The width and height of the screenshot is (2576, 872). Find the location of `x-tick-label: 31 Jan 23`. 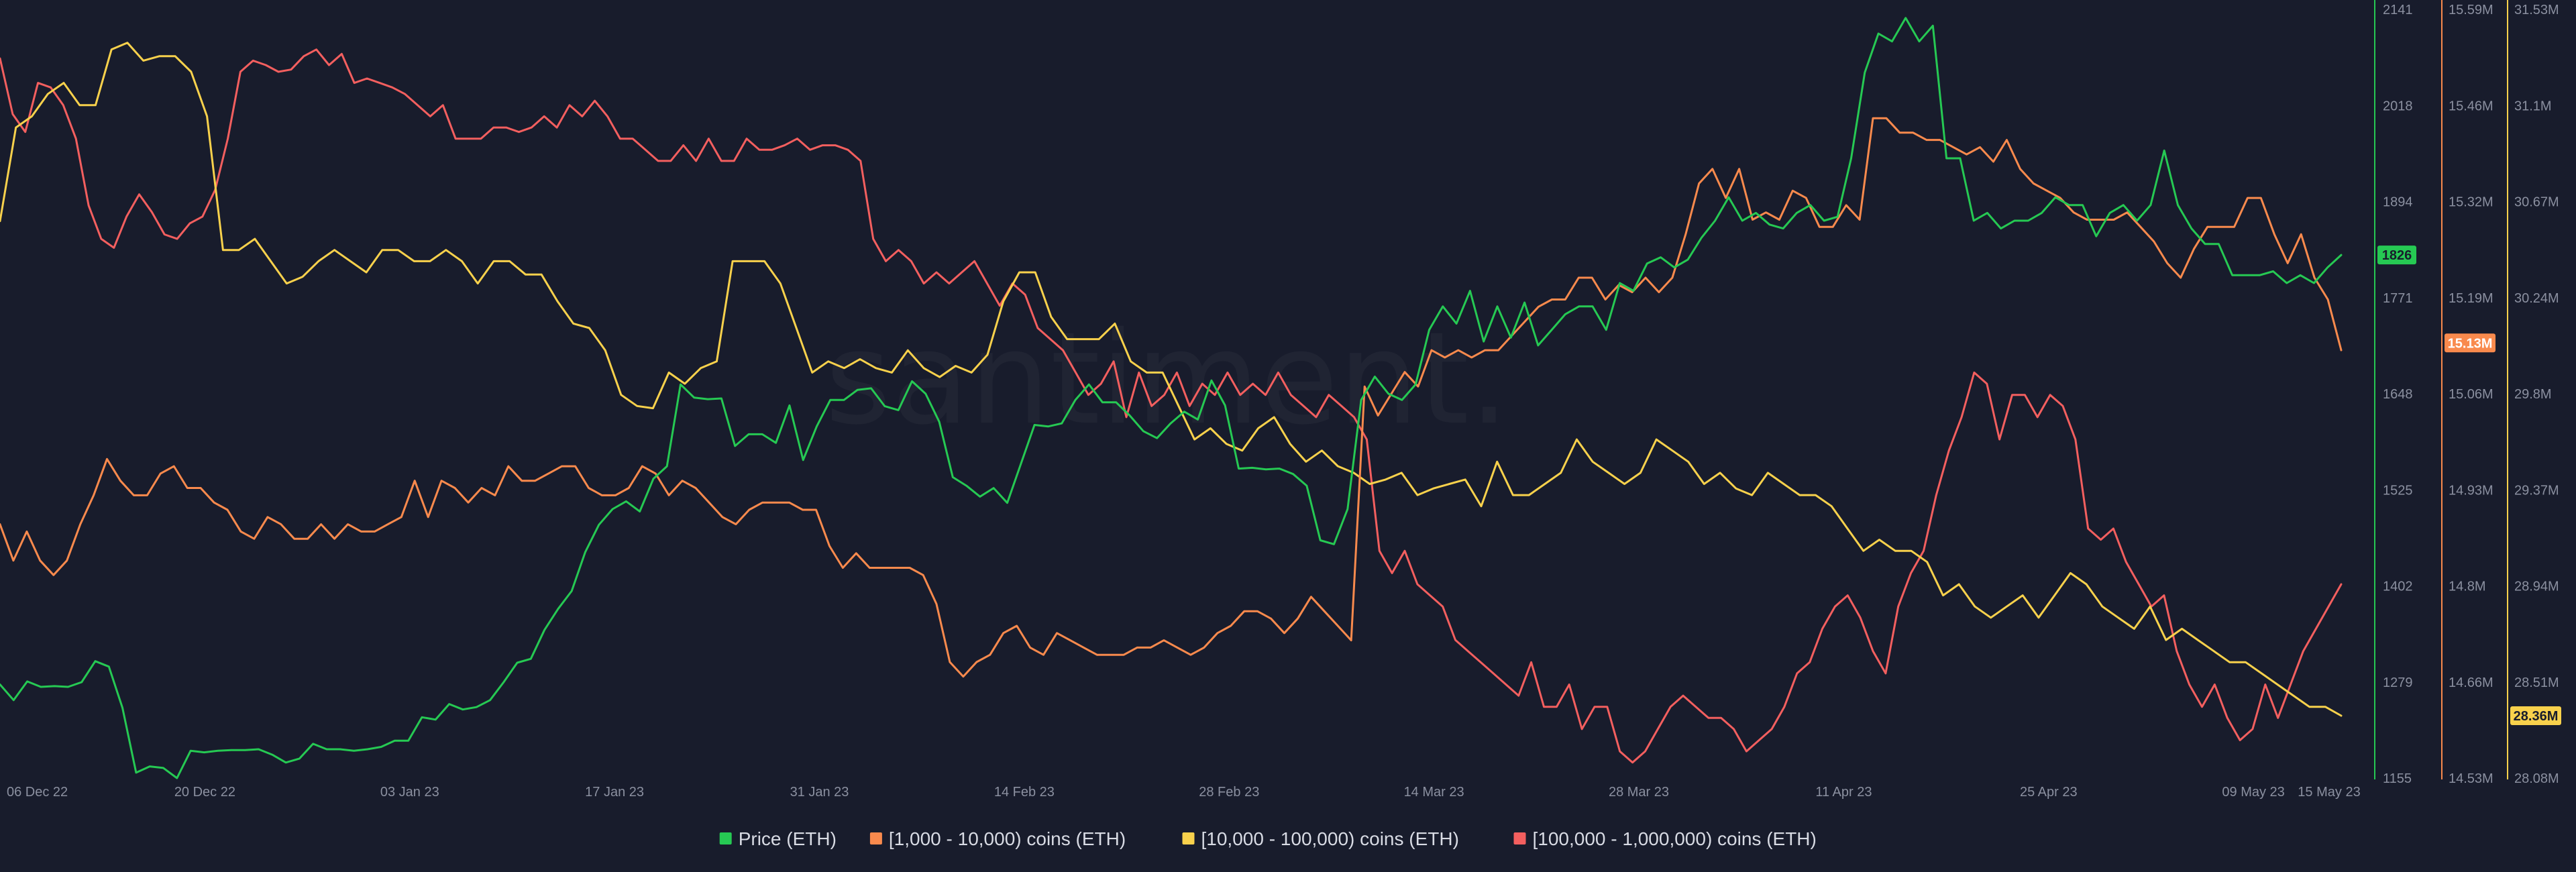

x-tick-label: 31 Jan 23 is located at coordinates (819, 793).